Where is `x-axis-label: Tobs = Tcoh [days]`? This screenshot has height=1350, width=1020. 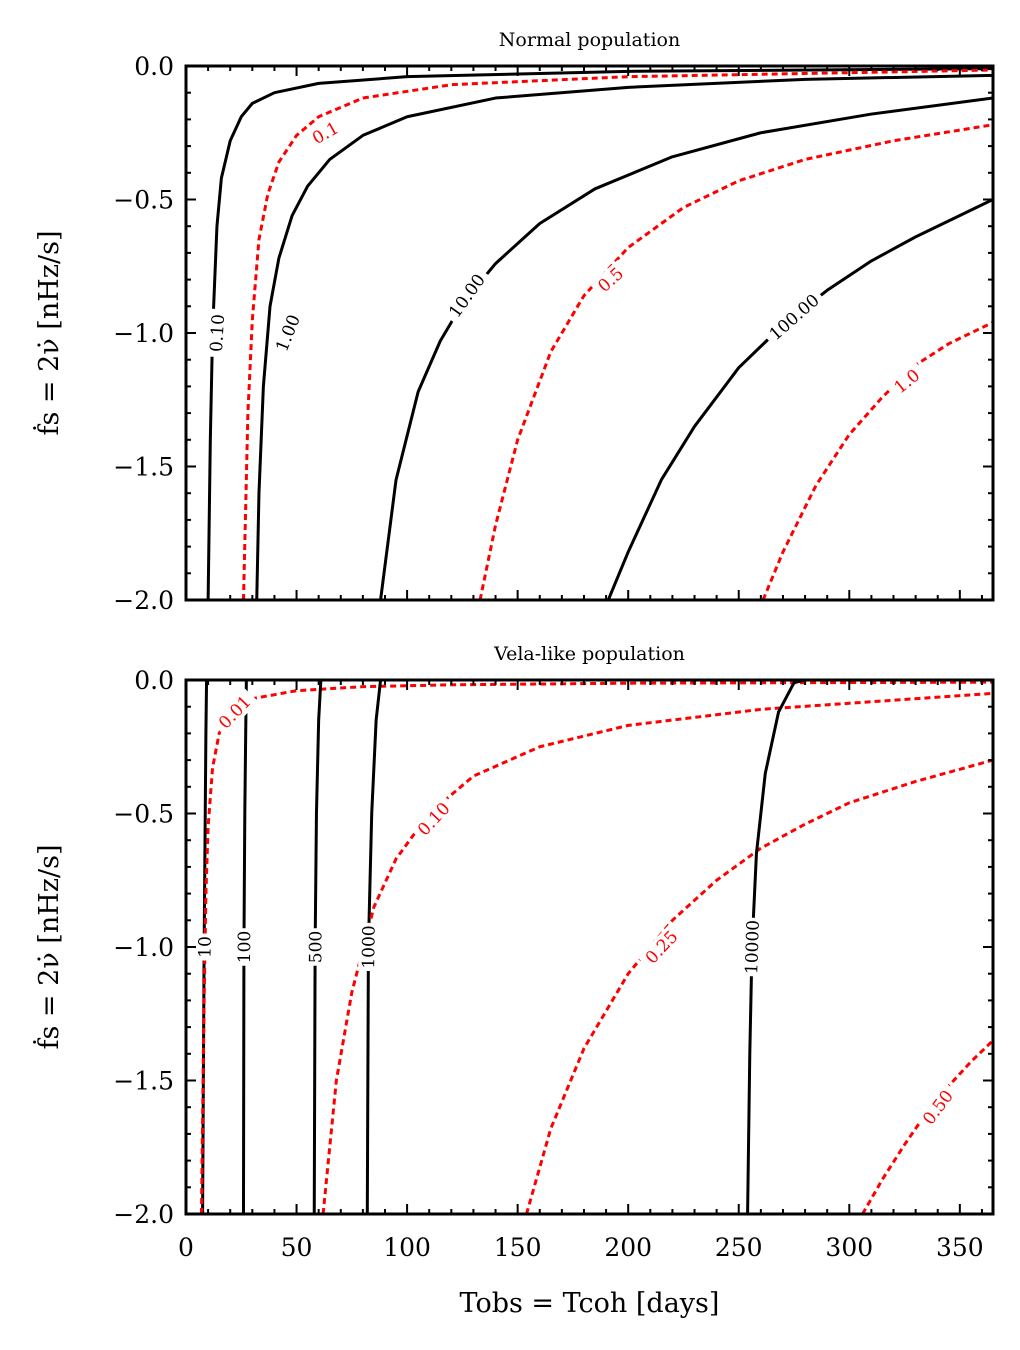 x-axis-label: Tobs = Tcoh [days] is located at coordinates (590, 1303).